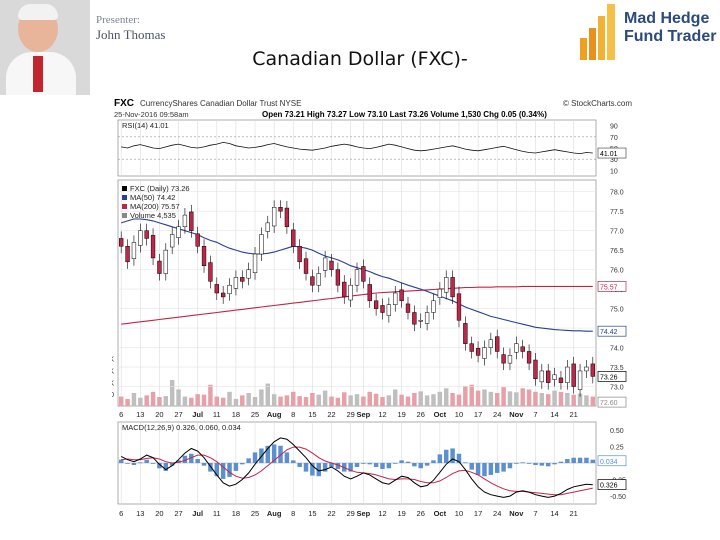  I want to click on legend-swatch, so click(124, 206).